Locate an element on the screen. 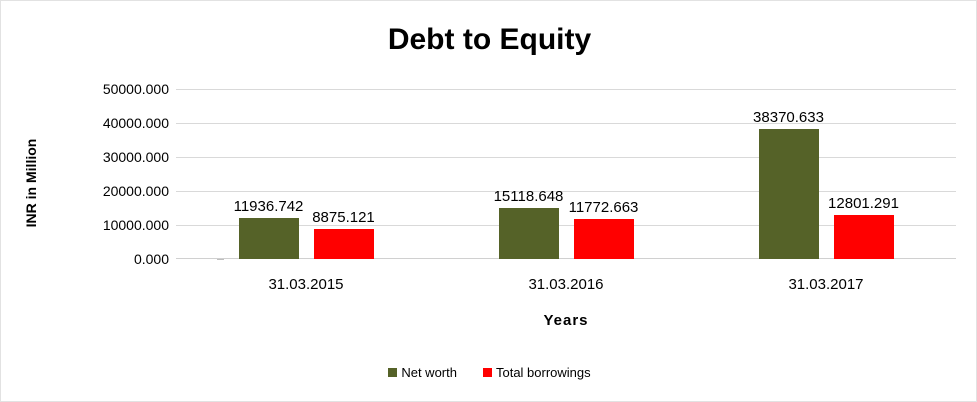  legend-label: Total borrowings is located at coordinates (543, 372).